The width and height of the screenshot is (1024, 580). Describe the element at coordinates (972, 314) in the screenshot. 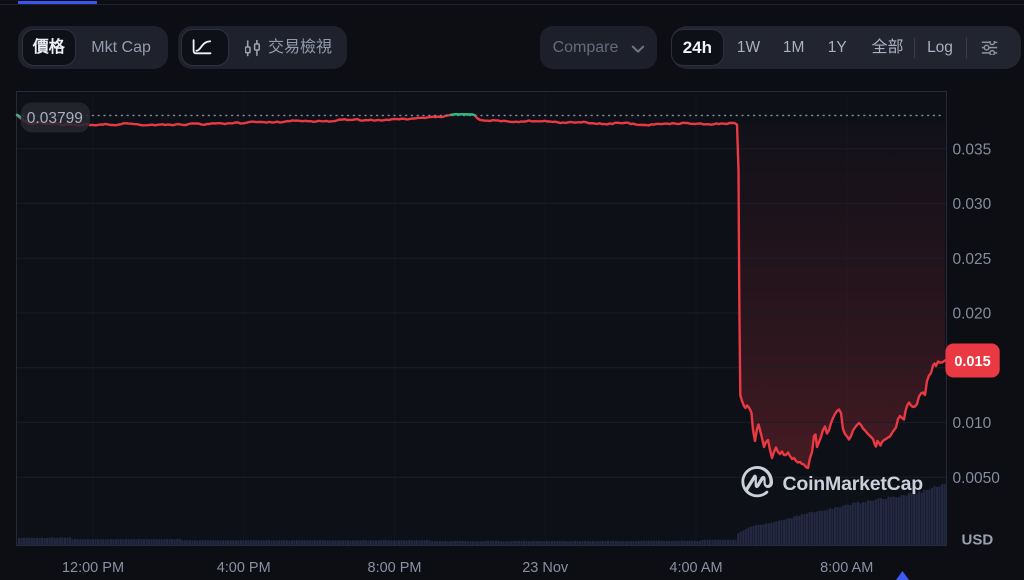

I see `svg-text: 0.020` at that location.